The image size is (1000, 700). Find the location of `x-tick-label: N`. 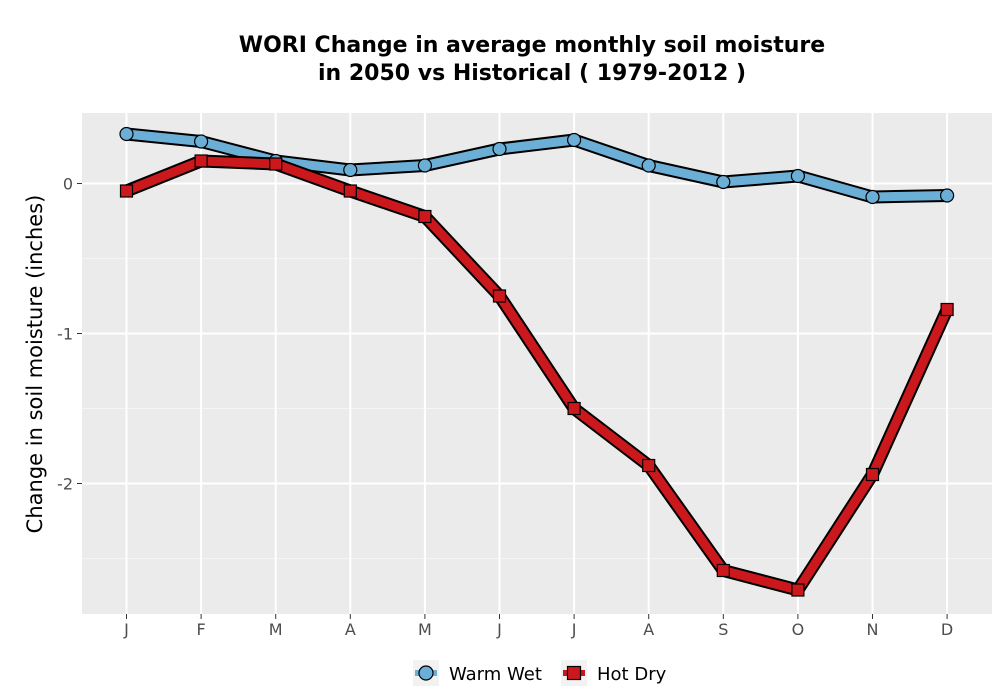

x-tick-label: N is located at coordinates (873, 629).